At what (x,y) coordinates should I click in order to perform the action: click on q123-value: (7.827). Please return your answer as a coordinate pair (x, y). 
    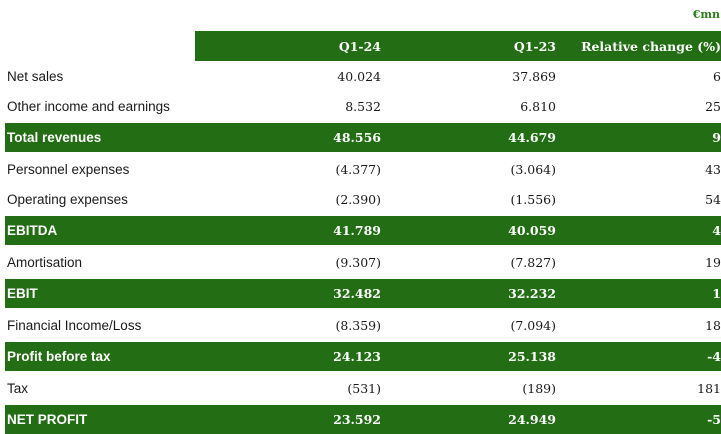
    Looking at the image, I should click on (533, 262).